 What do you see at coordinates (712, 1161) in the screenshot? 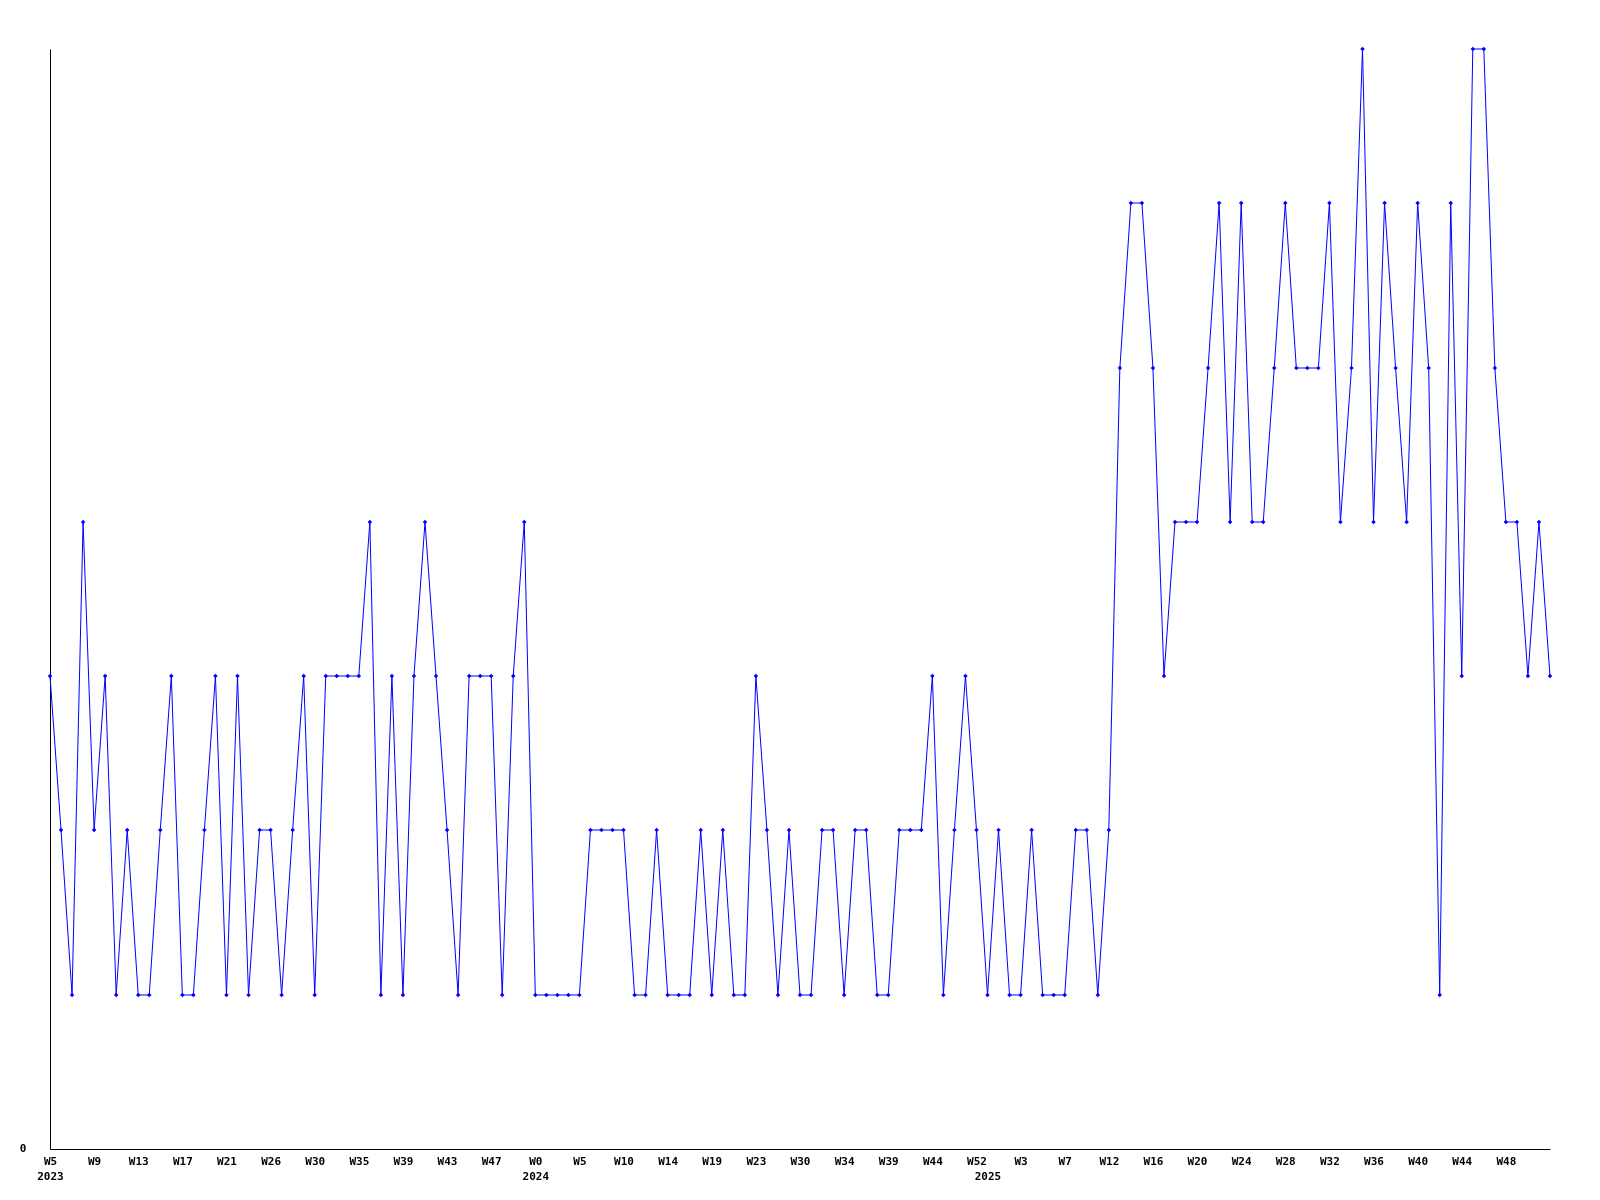
I see `x-tick-label: W19` at bounding box center [712, 1161].